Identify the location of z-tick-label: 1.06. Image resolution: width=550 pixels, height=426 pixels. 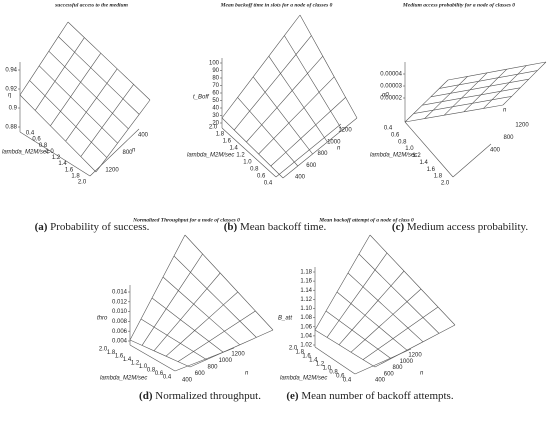
(306, 327).